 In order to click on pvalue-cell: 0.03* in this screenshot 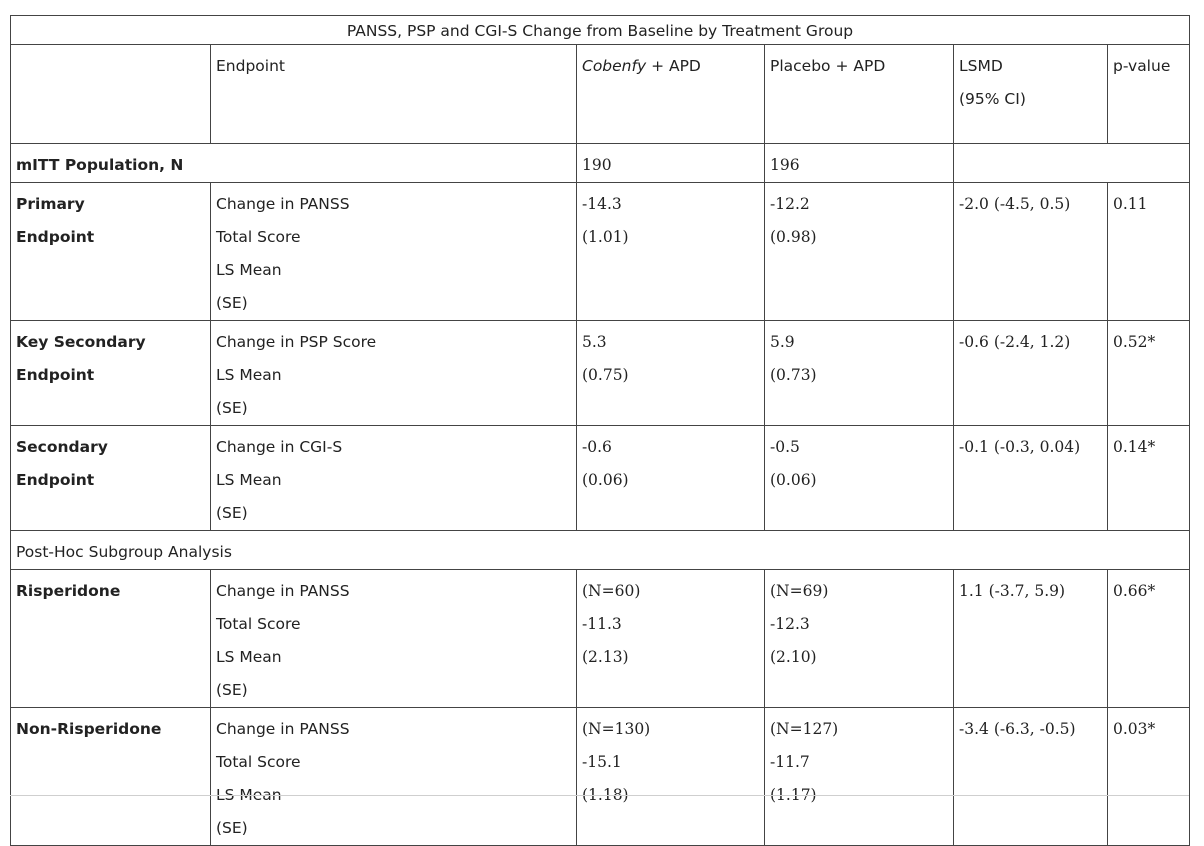, I will do `click(1148, 776)`.